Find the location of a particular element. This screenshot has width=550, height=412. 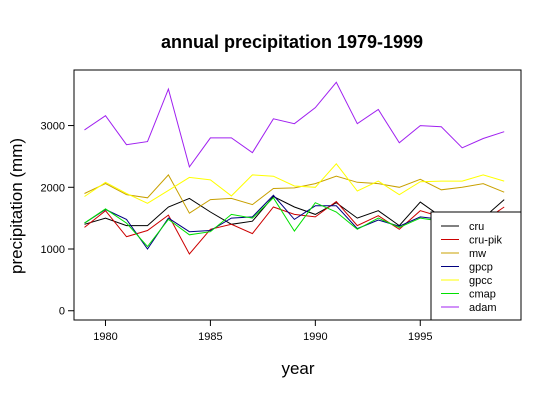

x-tick-label: 1990 is located at coordinates (315, 337).